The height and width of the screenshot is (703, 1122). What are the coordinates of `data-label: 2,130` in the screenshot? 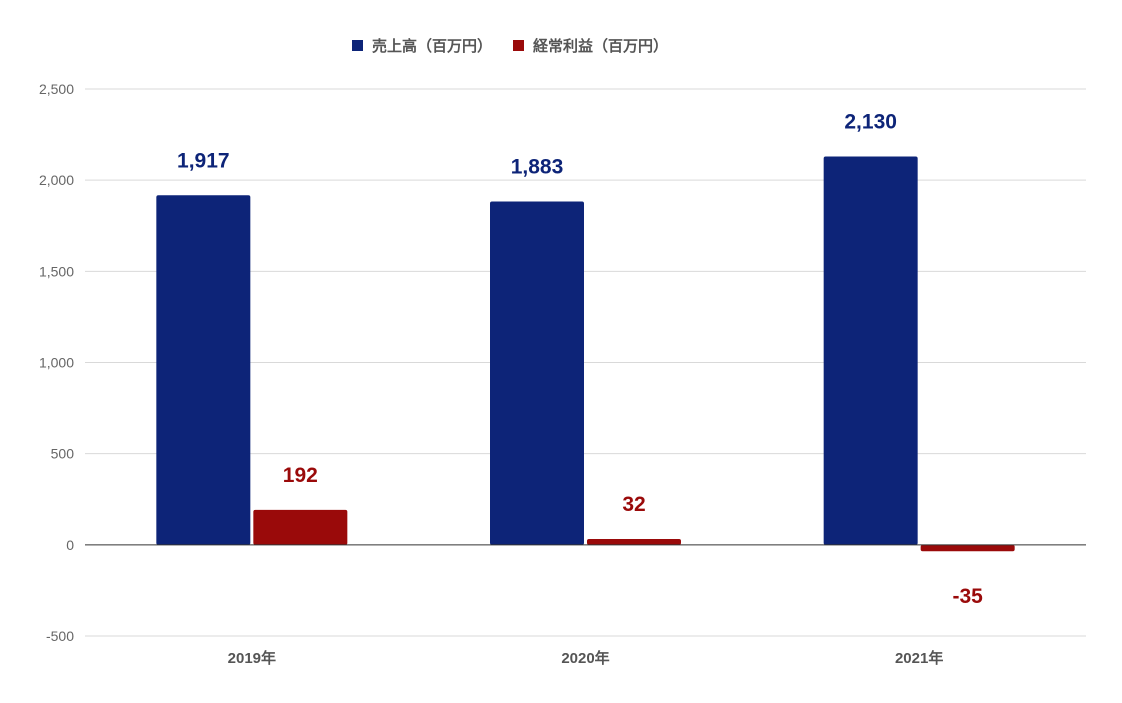 It's located at (870, 121).